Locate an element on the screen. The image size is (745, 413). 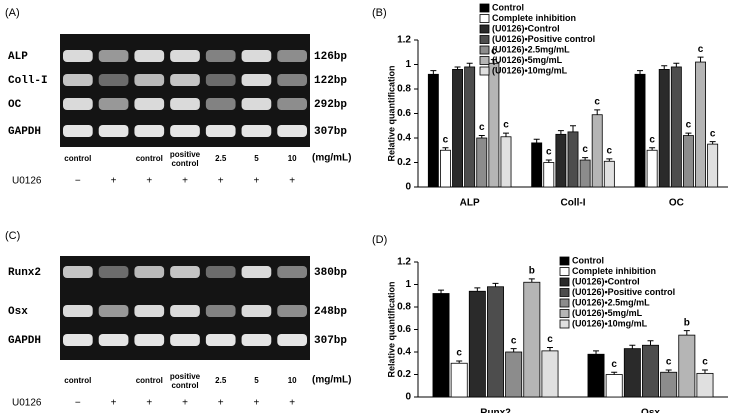
x-tick-label: Osx is located at coordinates (650, 410).